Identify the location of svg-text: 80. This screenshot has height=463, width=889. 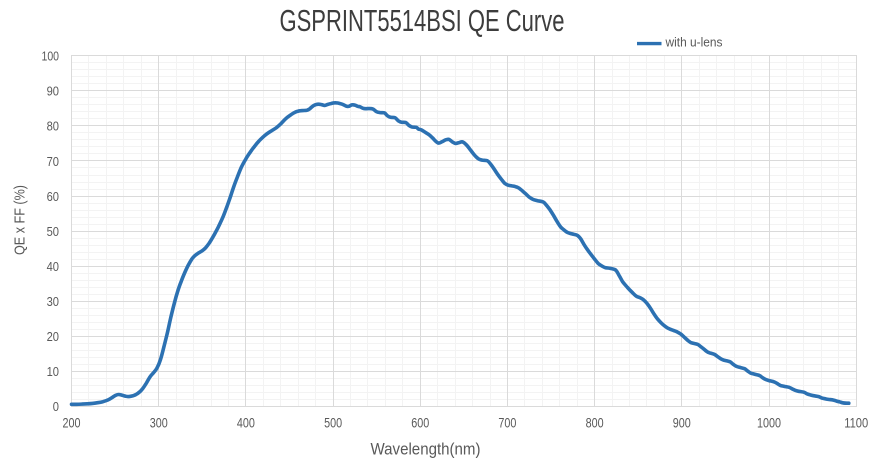
(53, 126).